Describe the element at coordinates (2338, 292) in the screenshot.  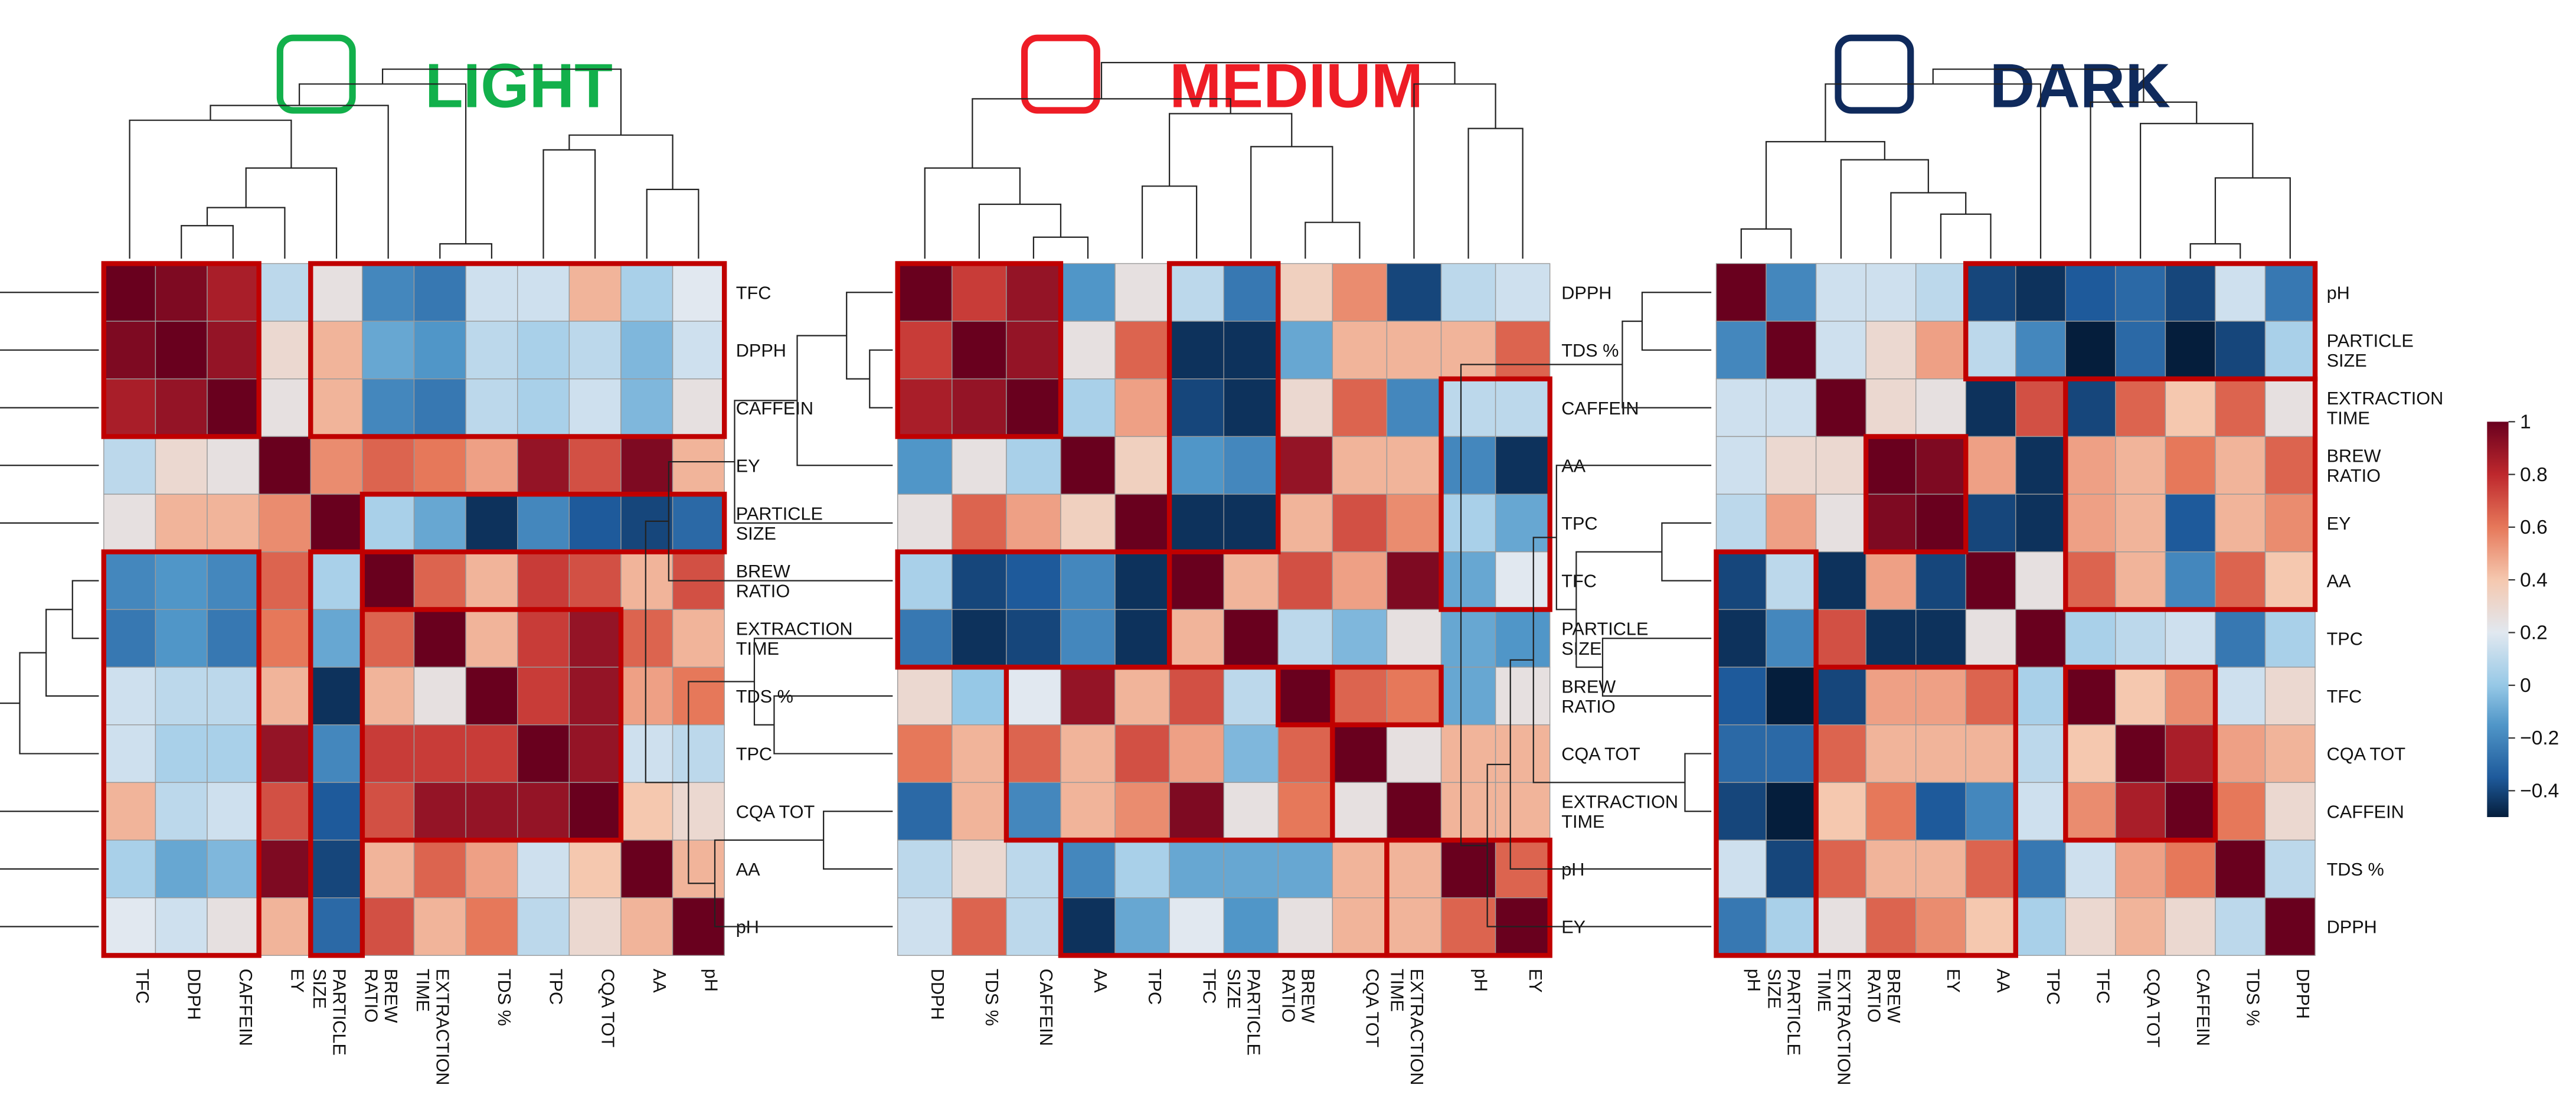
I see `row-label-ph: pH` at that location.